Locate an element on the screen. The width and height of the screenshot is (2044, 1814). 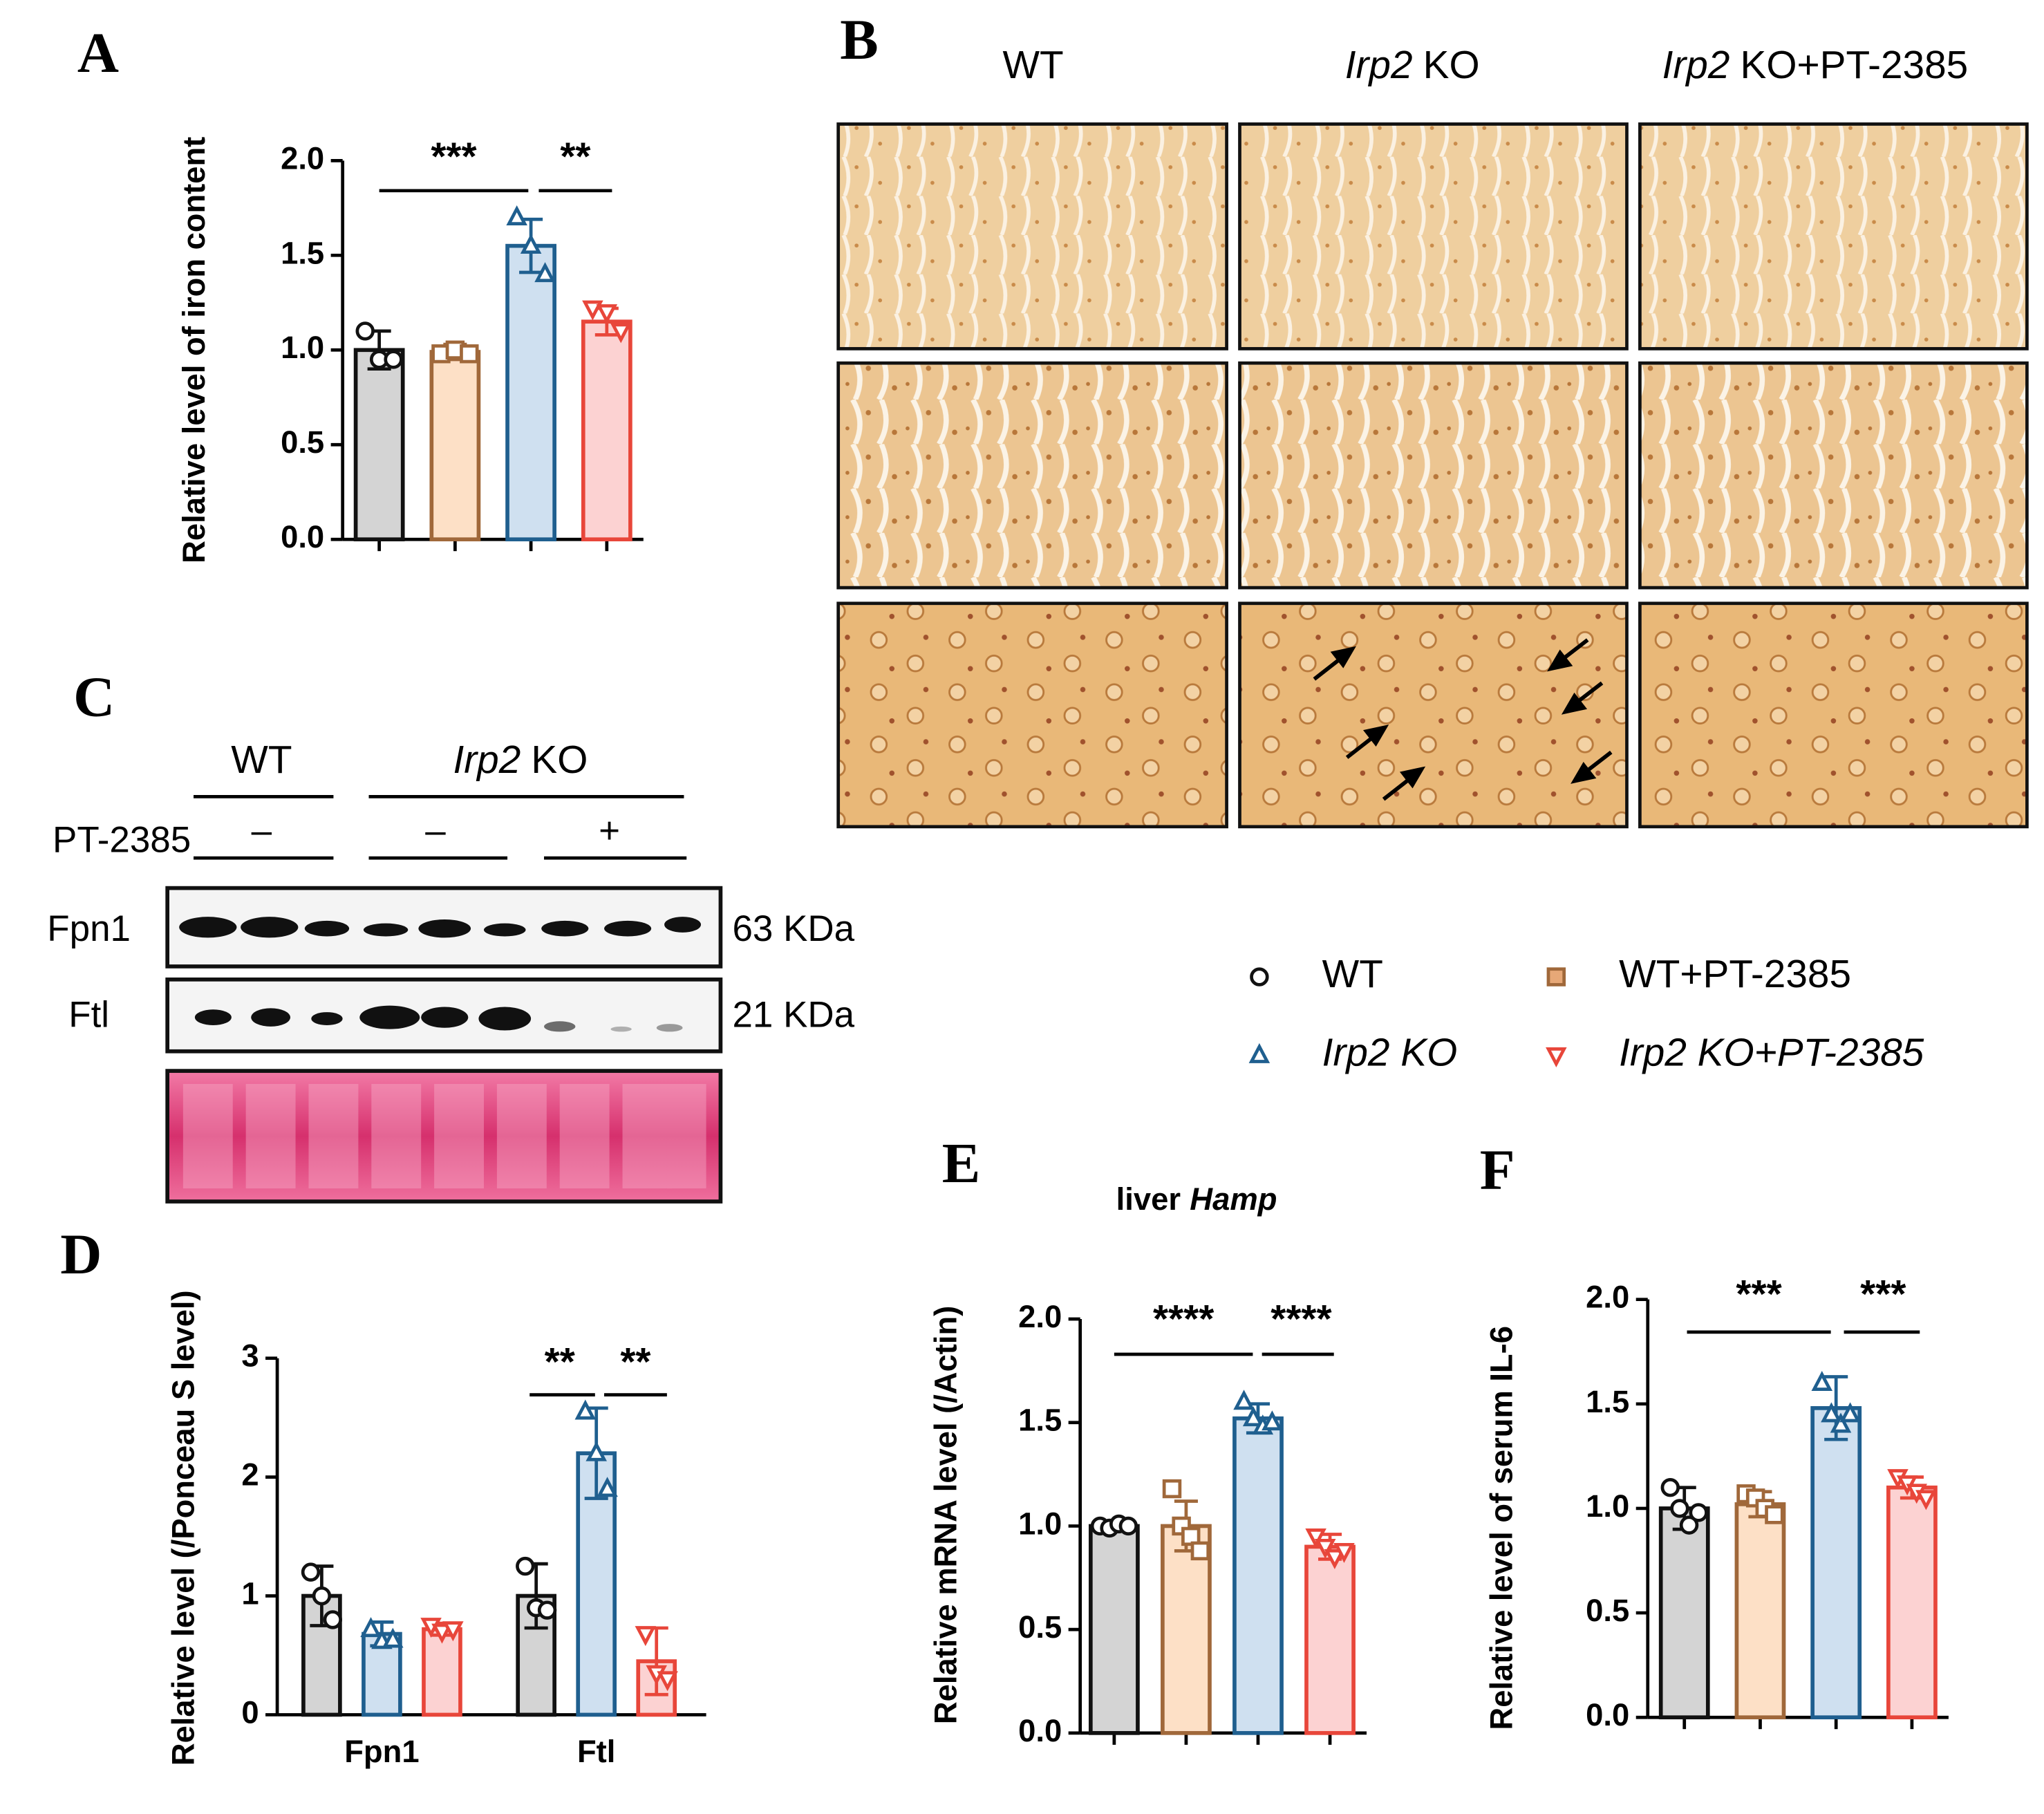
y-tick-label: 2 is located at coordinates (250, 1475).